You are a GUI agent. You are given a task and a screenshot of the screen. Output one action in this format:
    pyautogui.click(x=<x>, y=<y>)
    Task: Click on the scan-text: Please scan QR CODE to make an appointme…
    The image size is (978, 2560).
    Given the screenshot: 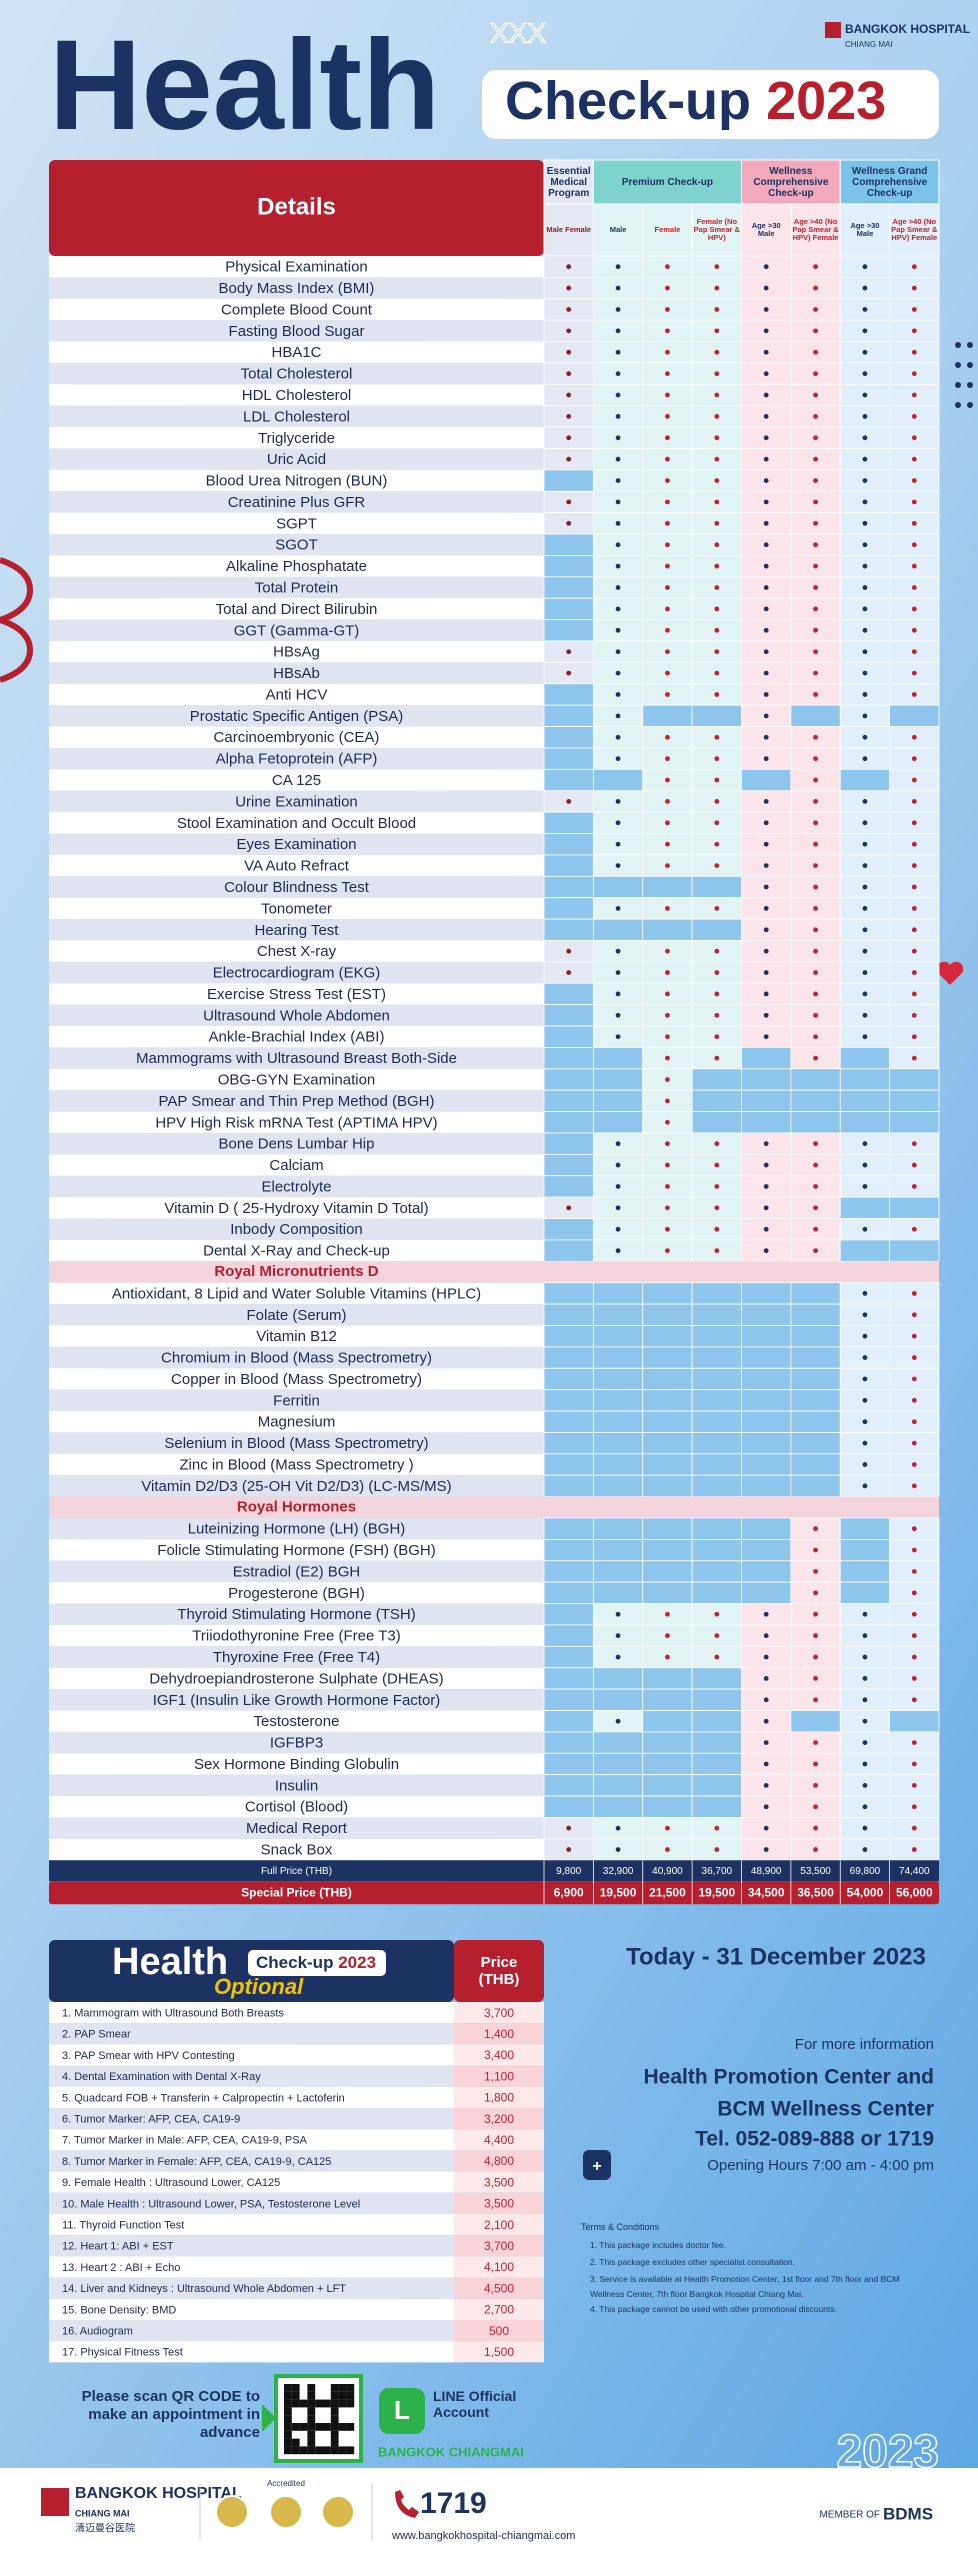 What is the action you would take?
    pyautogui.click(x=170, y=2414)
    